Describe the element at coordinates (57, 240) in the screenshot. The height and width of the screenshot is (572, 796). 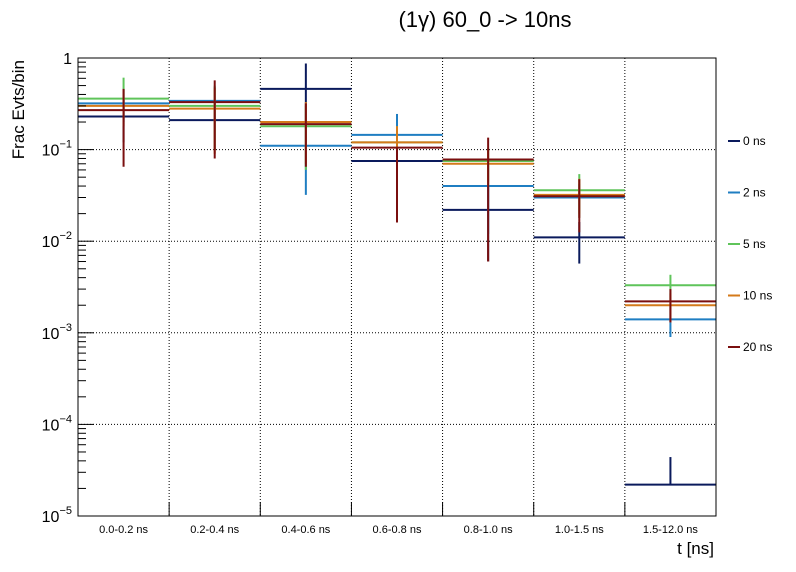
I see `y-tick-label: 10⁻²` at that location.